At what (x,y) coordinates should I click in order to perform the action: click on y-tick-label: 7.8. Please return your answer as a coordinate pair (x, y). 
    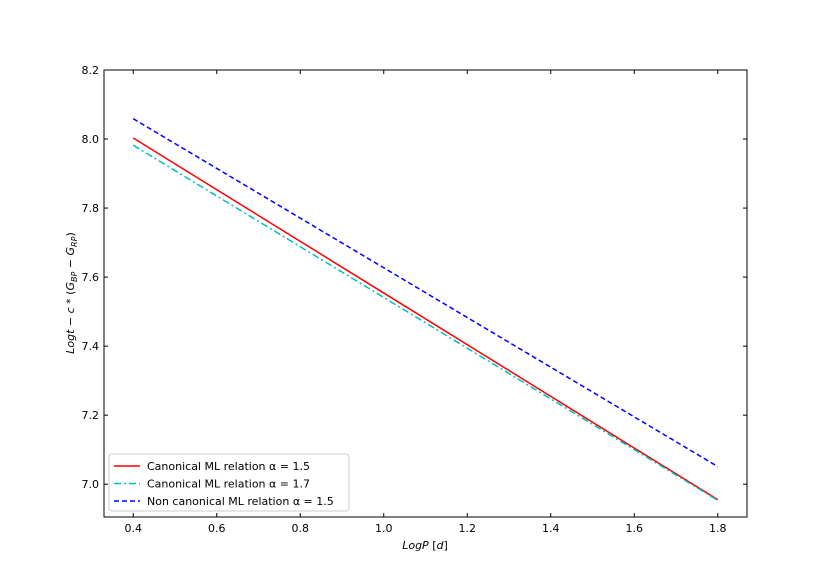
    Looking at the image, I should click on (91, 208).